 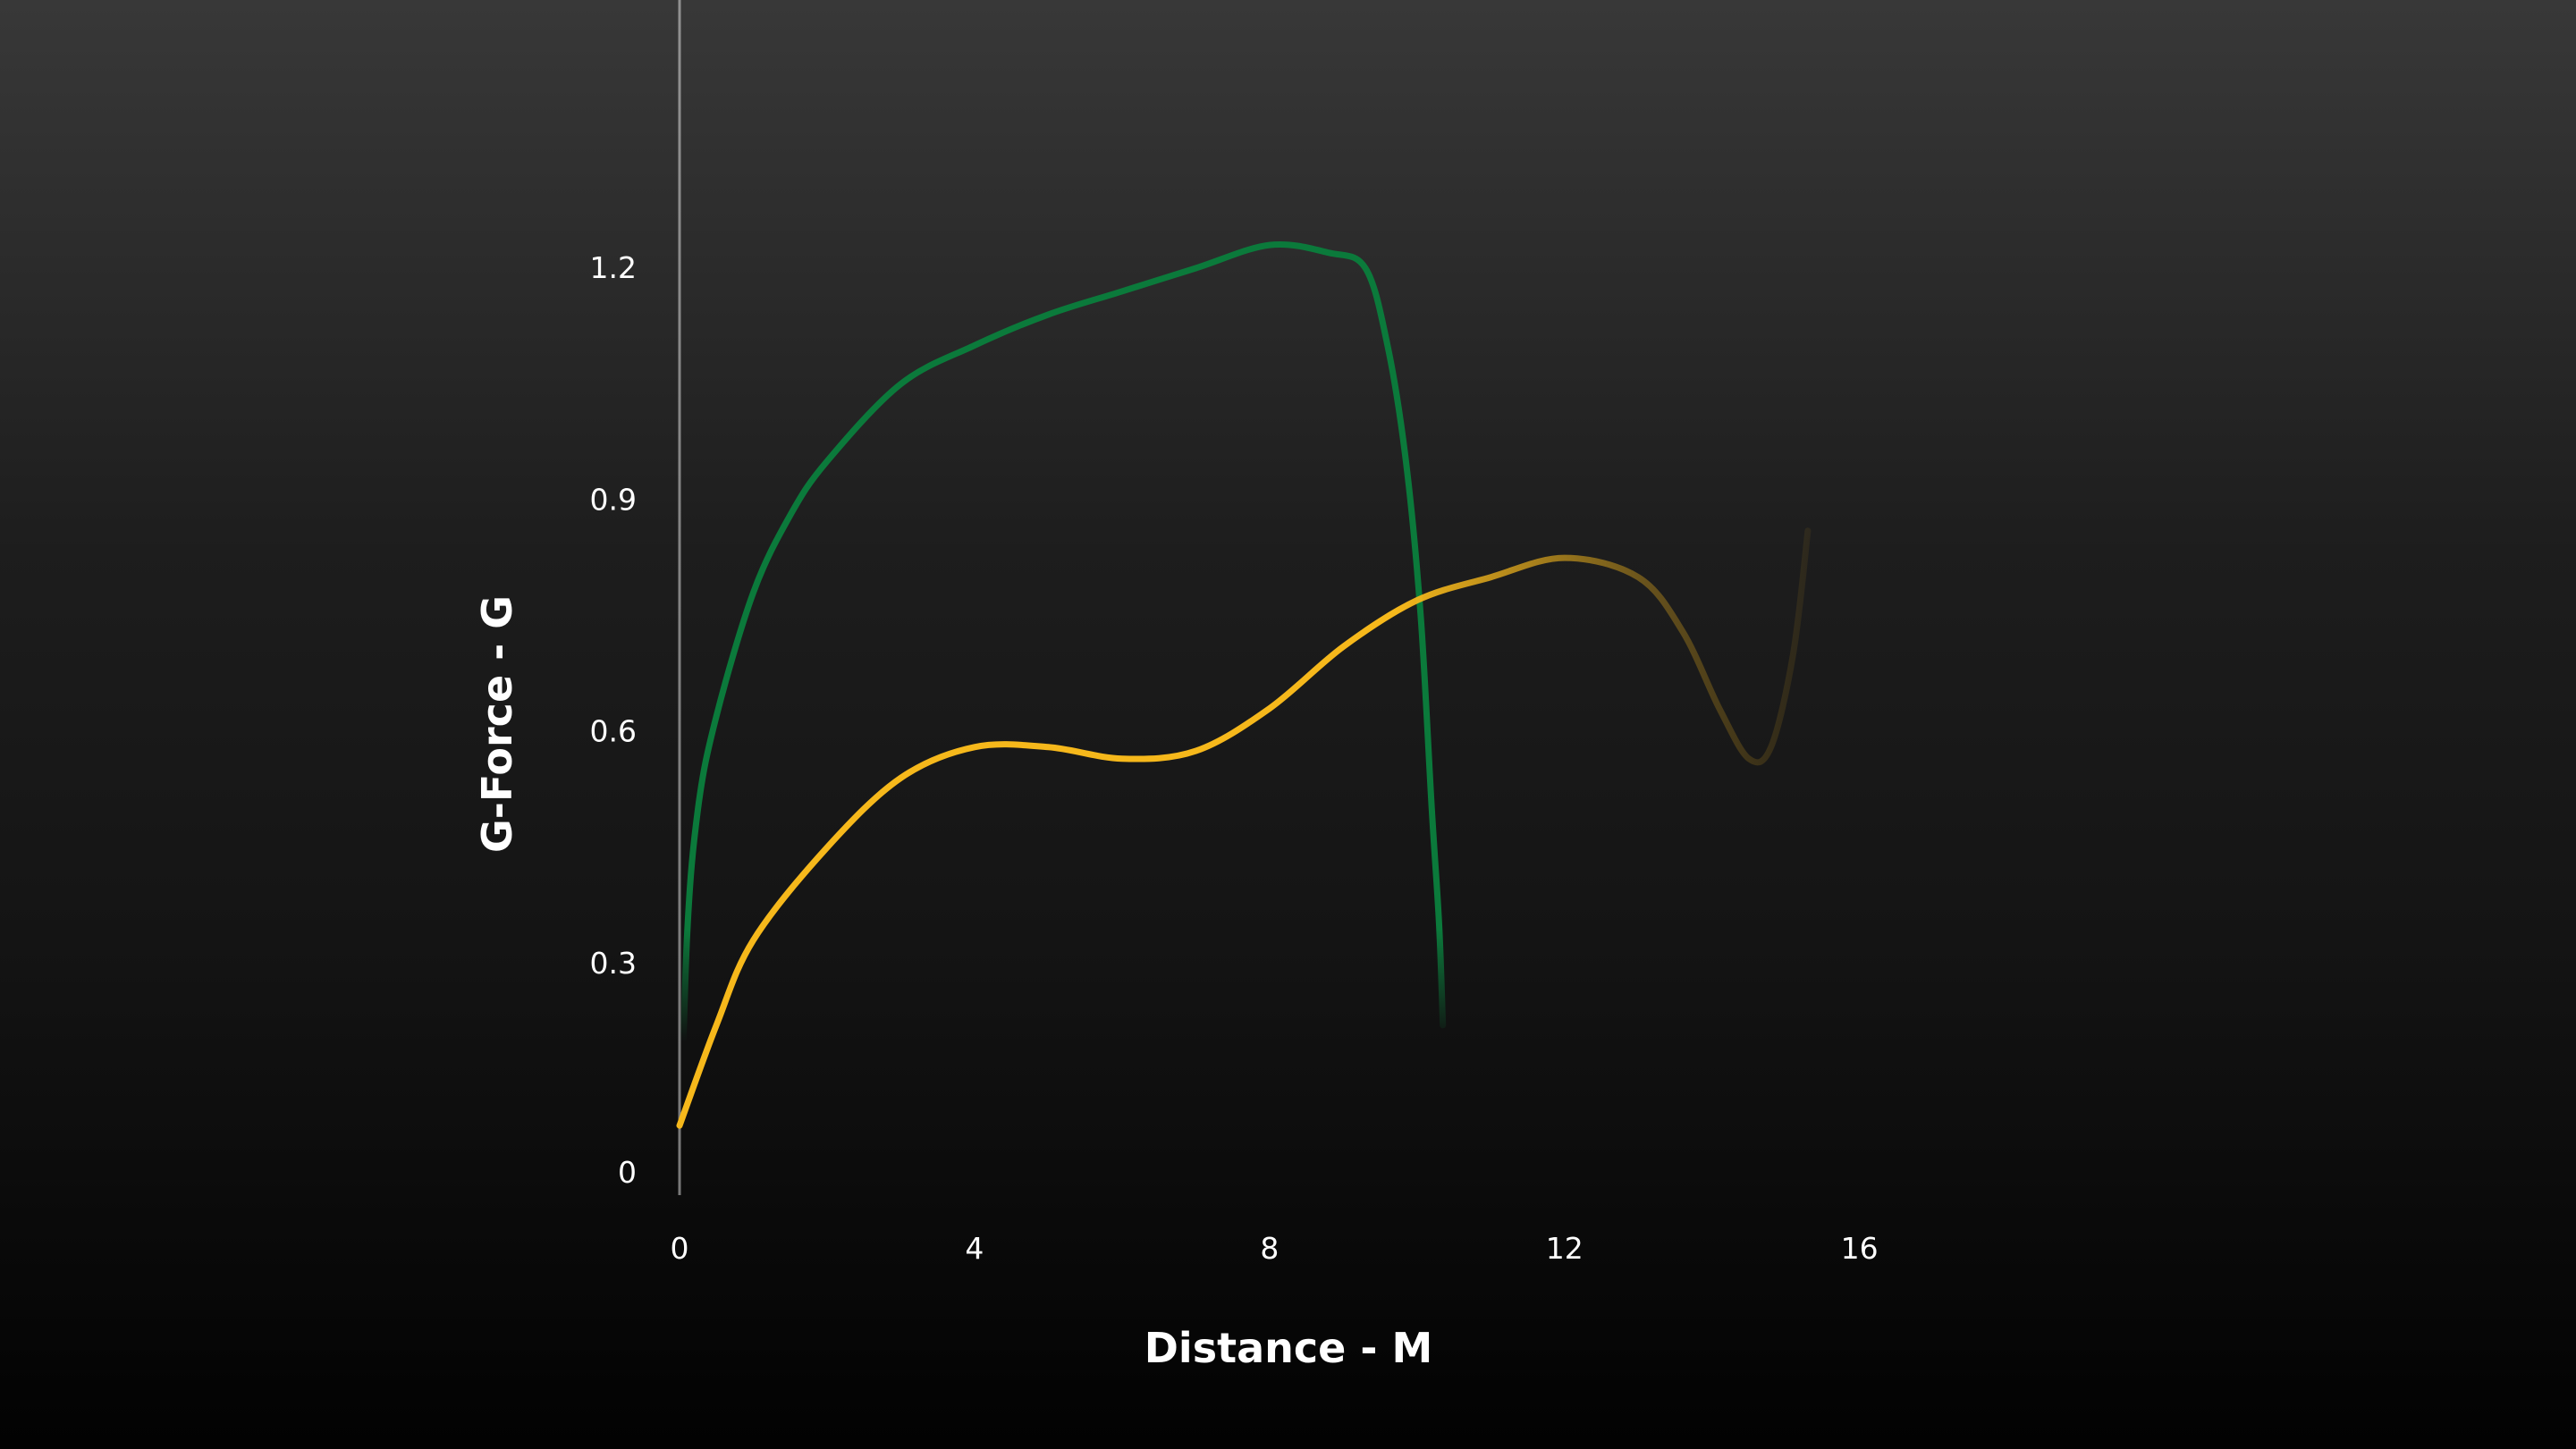 What do you see at coordinates (1288, 1348) in the screenshot?
I see `x-axis-title: Distance - M` at bounding box center [1288, 1348].